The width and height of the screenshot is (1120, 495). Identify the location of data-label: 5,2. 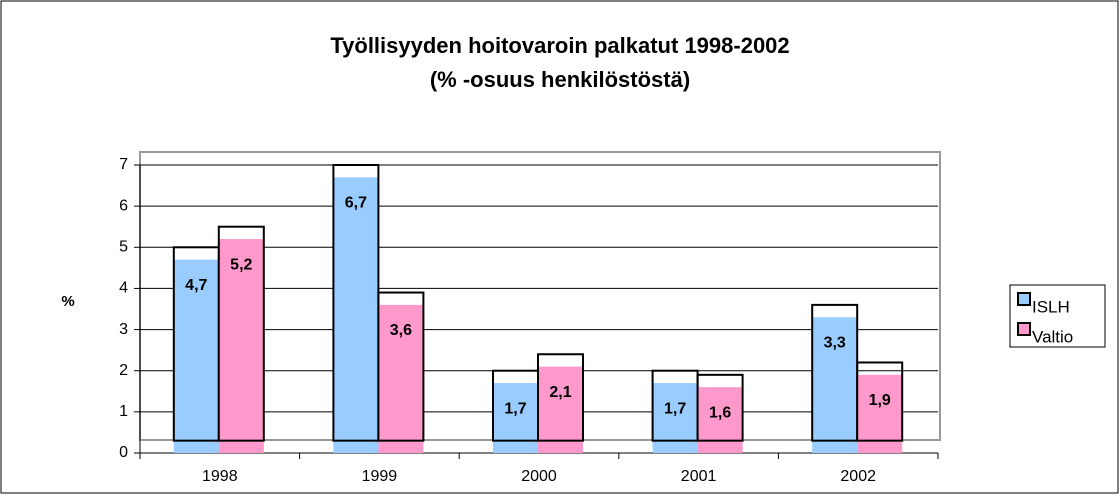
(241, 264).